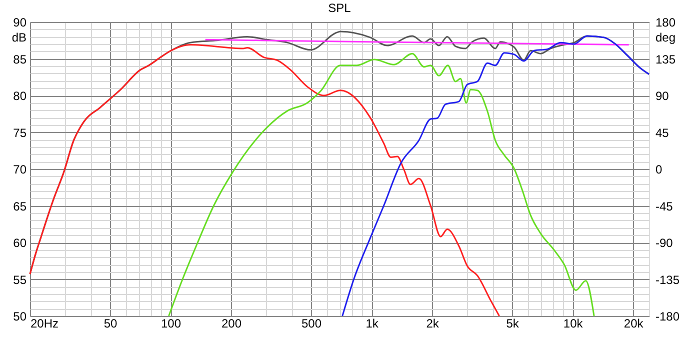 The image size is (680, 337). What do you see at coordinates (20, 169) in the screenshot?
I see `y-tick-label: 70` at bounding box center [20, 169].